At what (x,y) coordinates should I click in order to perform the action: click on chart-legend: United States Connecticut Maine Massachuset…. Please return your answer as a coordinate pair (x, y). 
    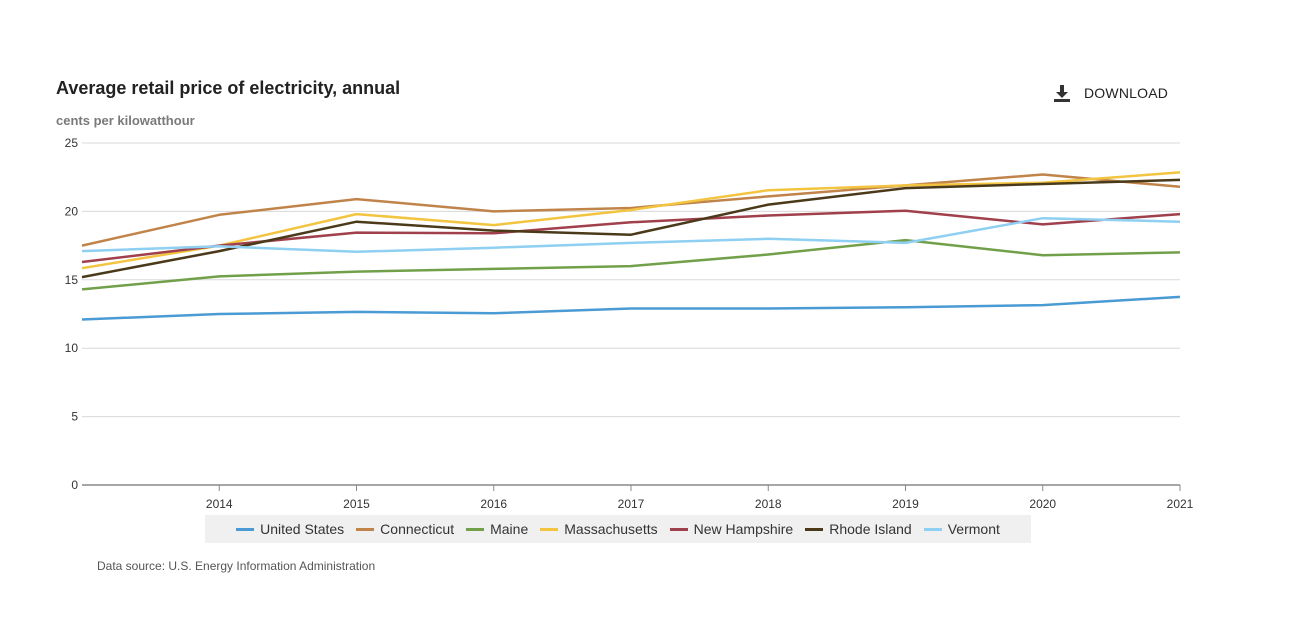
    Looking at the image, I should click on (618, 529).